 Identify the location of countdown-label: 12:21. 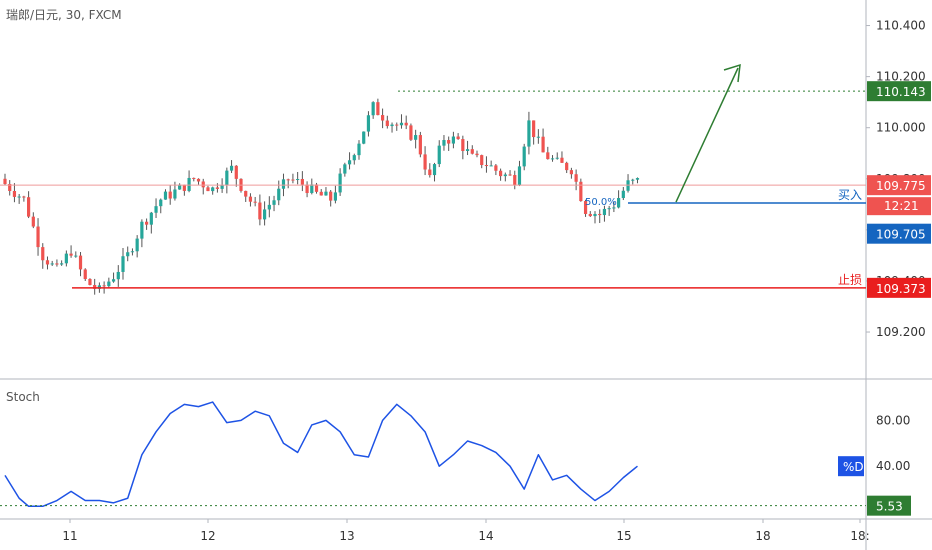
(901, 206).